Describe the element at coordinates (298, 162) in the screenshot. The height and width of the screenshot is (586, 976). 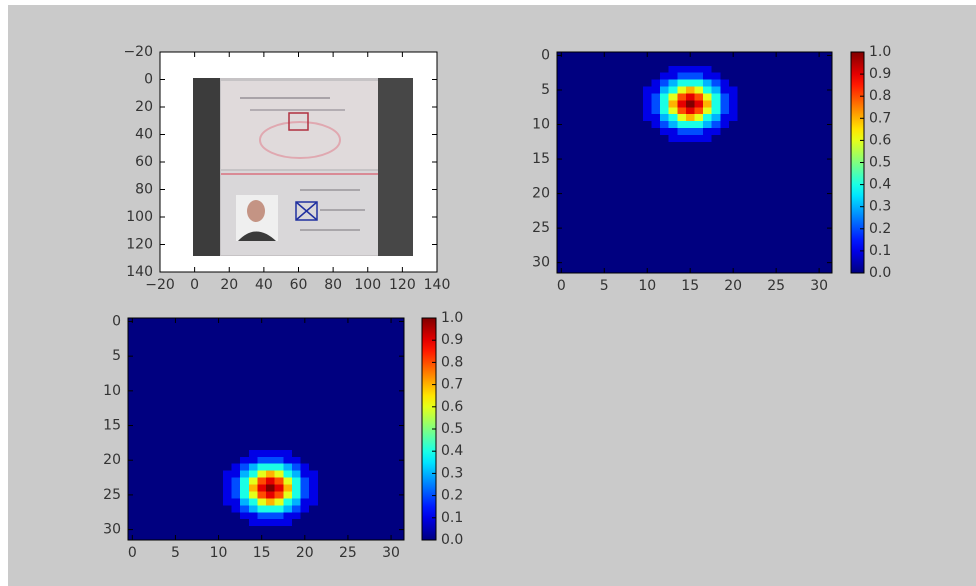
I see `photo-axes` at that location.